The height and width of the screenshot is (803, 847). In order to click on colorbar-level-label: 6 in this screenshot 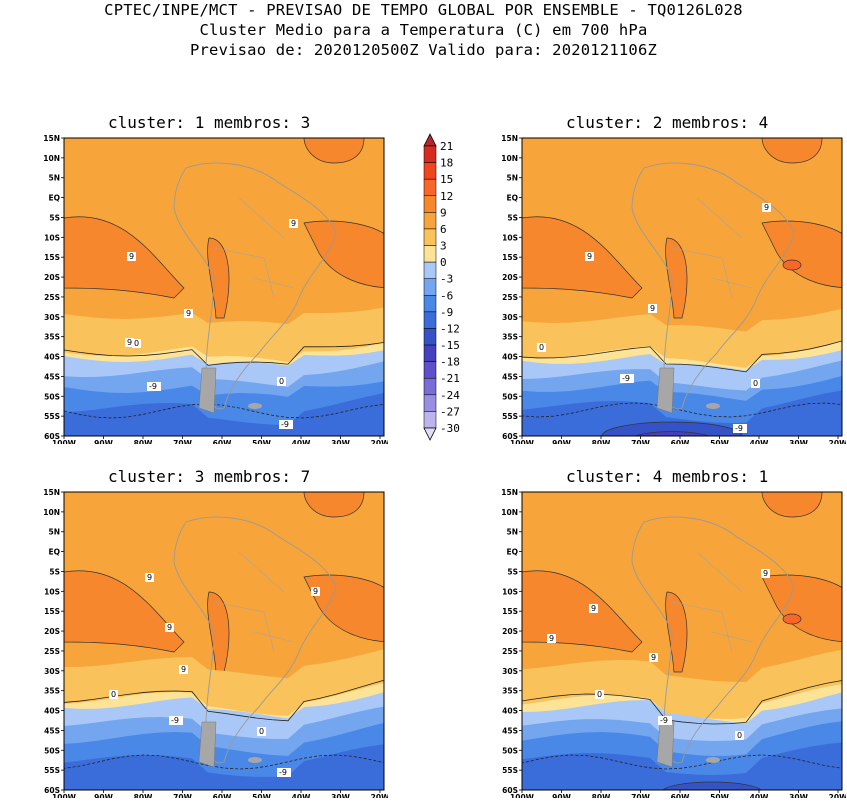, I will do `click(443, 229)`.